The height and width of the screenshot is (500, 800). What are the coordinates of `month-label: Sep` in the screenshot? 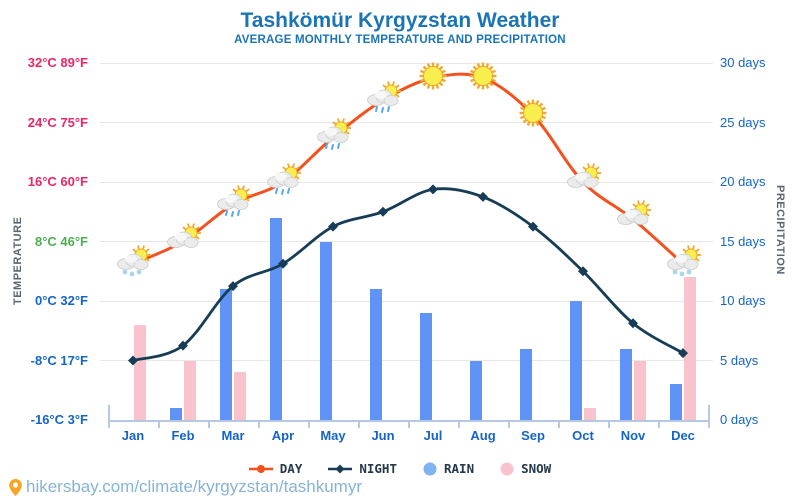 It's located at (533, 435).